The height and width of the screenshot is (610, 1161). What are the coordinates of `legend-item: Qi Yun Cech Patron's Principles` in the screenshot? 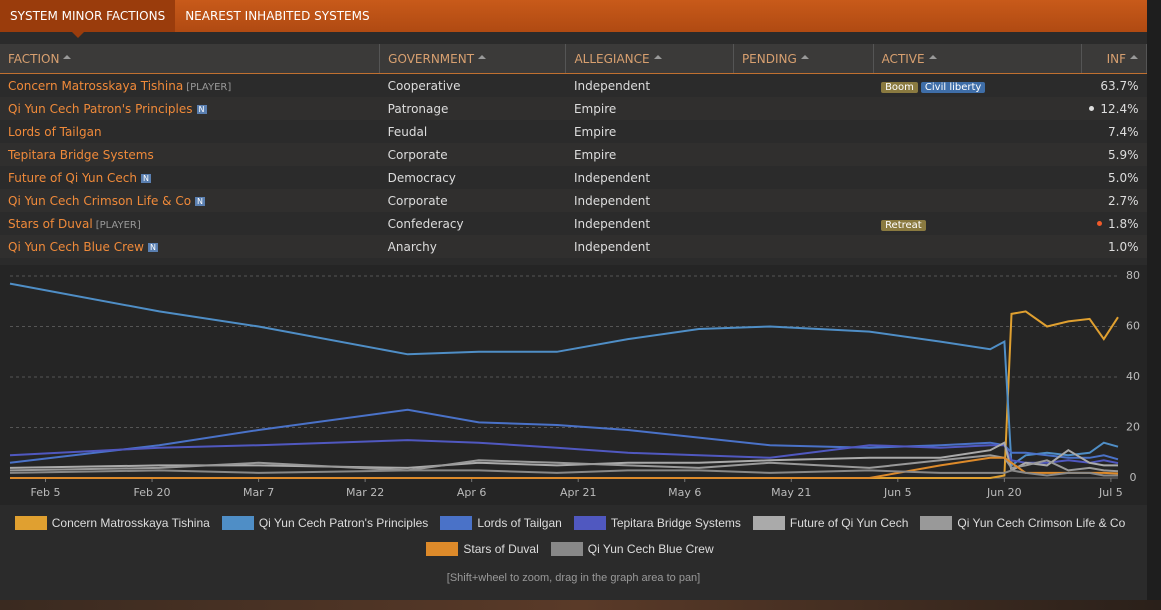 It's located at (325, 523).